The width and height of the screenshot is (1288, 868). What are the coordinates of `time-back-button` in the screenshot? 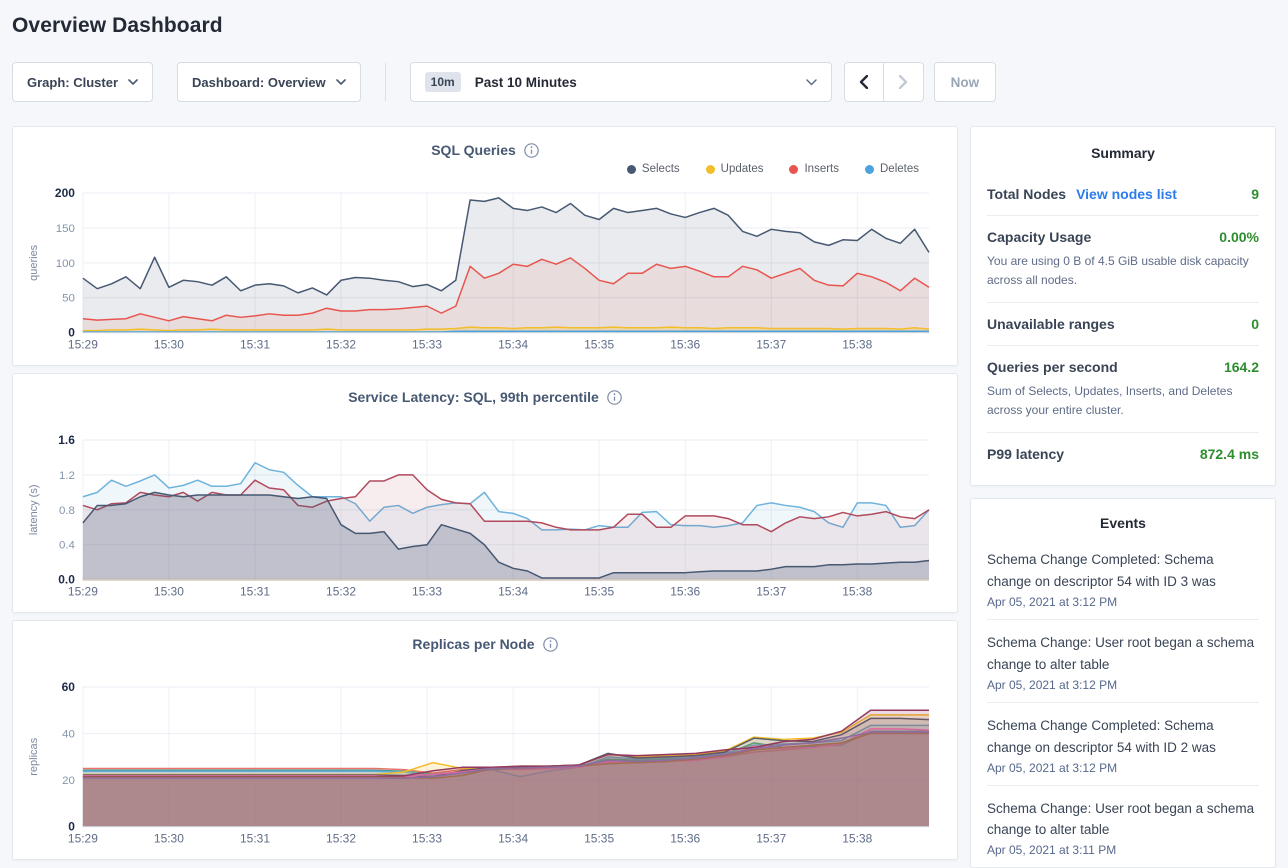 It's located at (863, 82).